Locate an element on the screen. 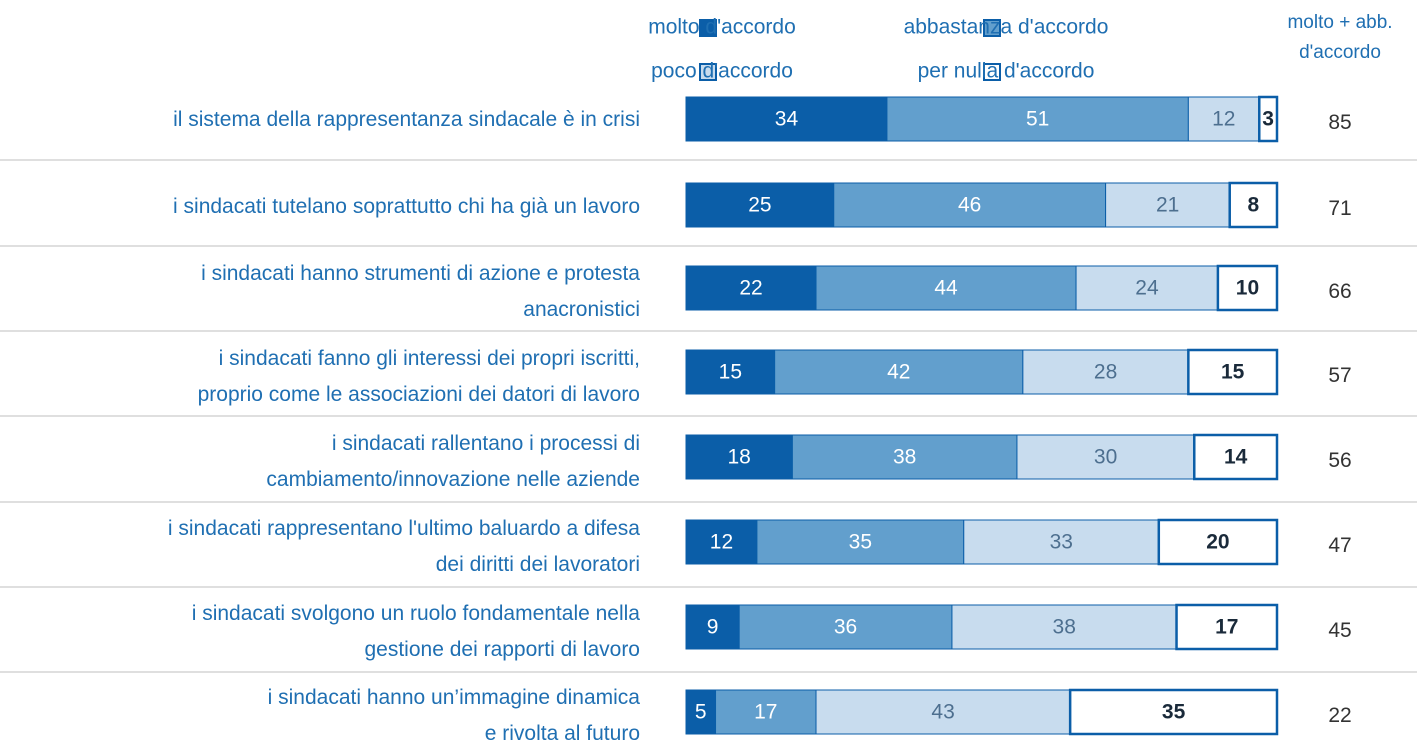 This screenshot has width=1417, height=746. bar-value-label: 42 is located at coordinates (898, 372).